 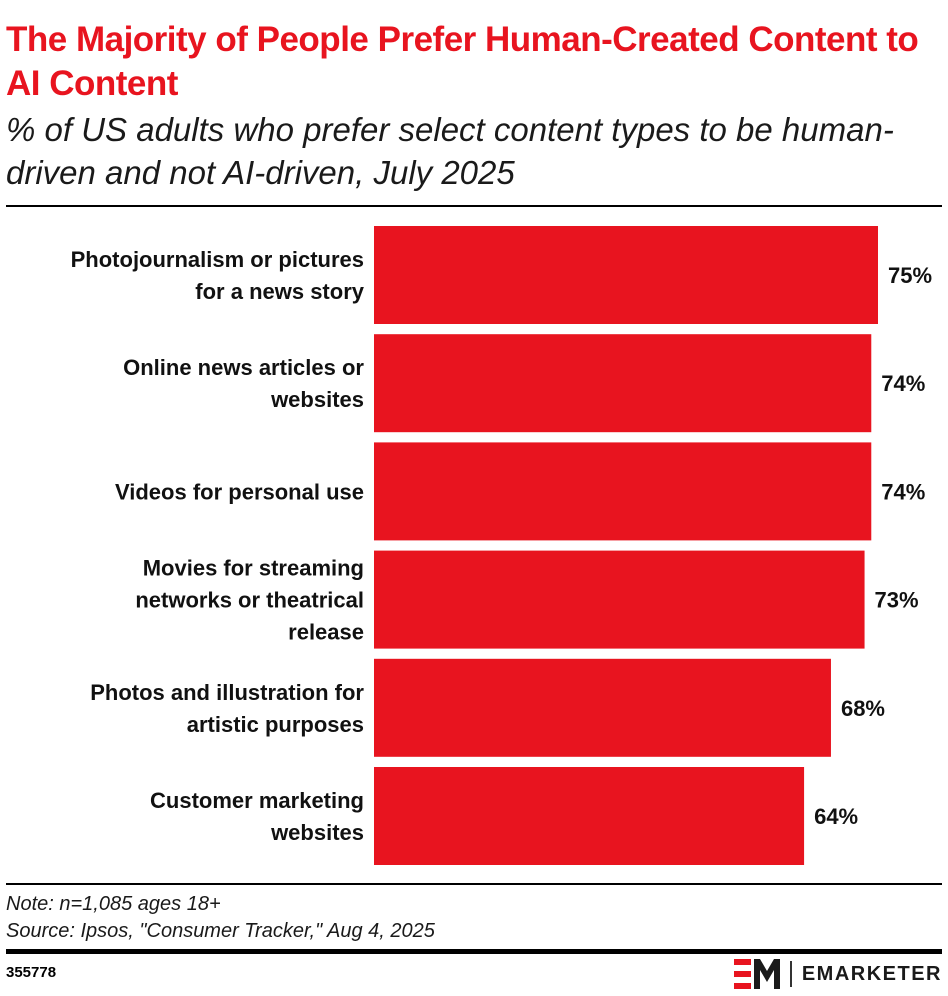 What do you see at coordinates (249, 600) in the screenshot?
I see `category-label-3-line-1: networks or theatrical` at bounding box center [249, 600].